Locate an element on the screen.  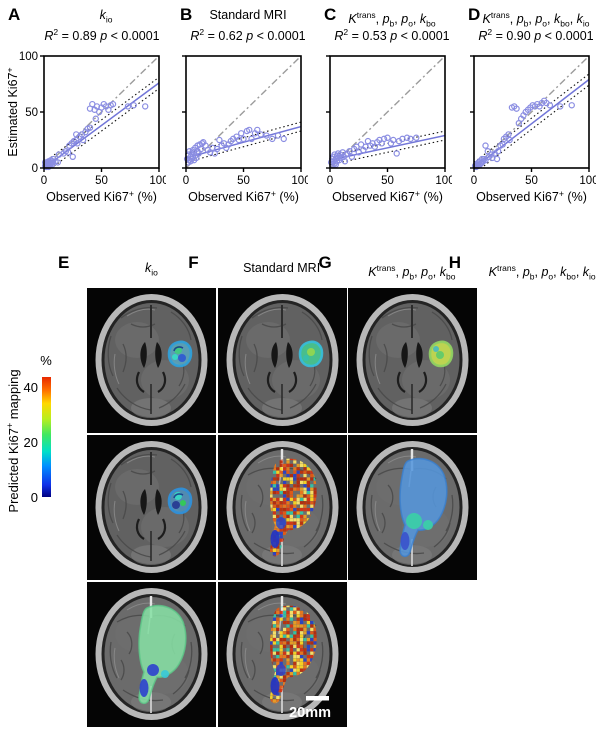
mri-header-G: G Ktrans, pb, po, kbo is located at coordinates (398, 270).